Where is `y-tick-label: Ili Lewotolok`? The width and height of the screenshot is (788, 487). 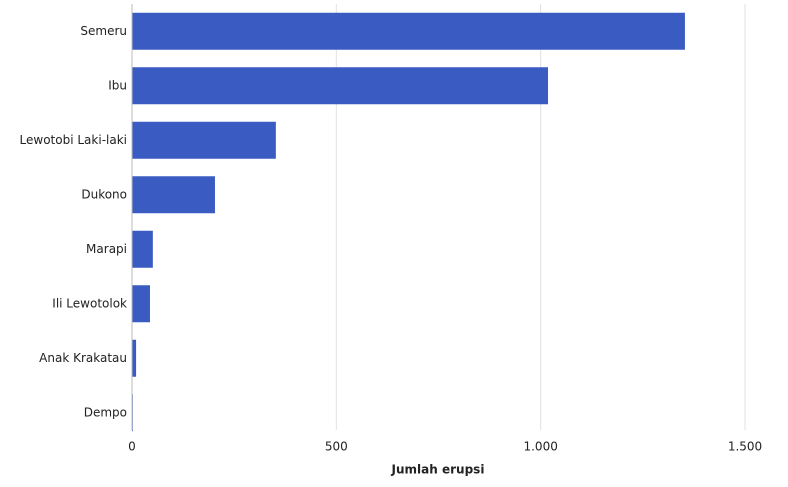
y-tick-label: Ili Lewotolok is located at coordinates (89, 303).